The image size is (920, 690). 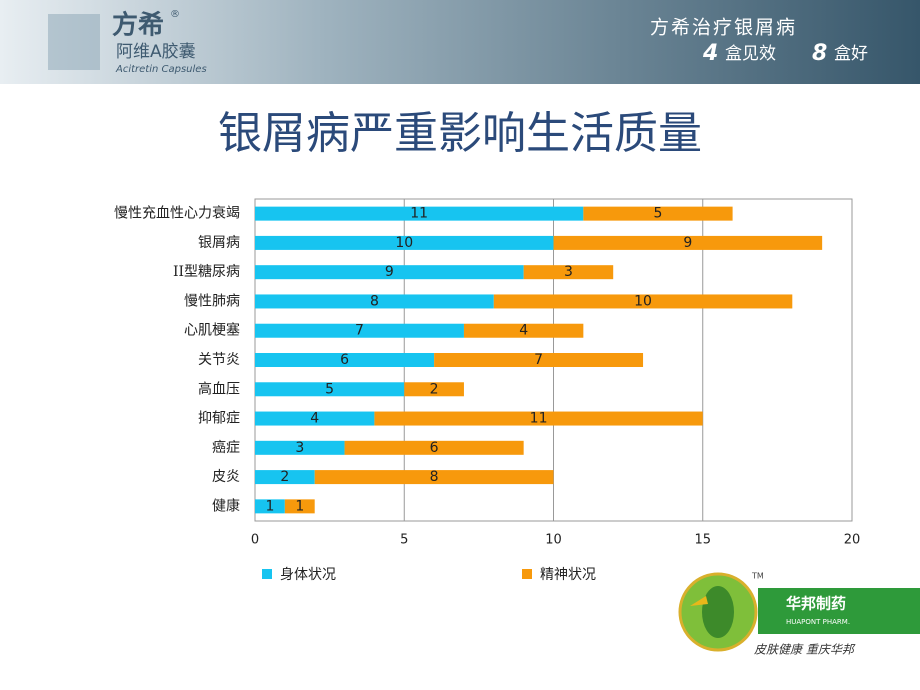 What do you see at coordinates (177, 213) in the screenshot?
I see `y-tick-label: 慢性充血性心力衰竭` at bounding box center [177, 213].